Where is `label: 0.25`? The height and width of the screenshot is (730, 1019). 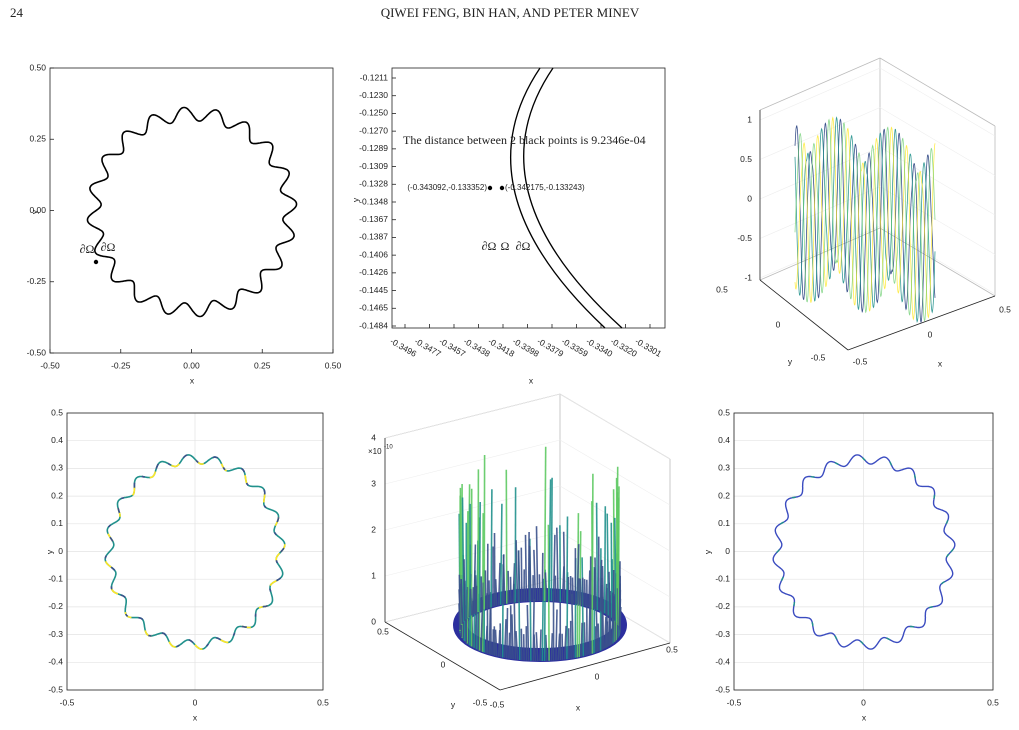
label: 0.25 is located at coordinates (37, 139).